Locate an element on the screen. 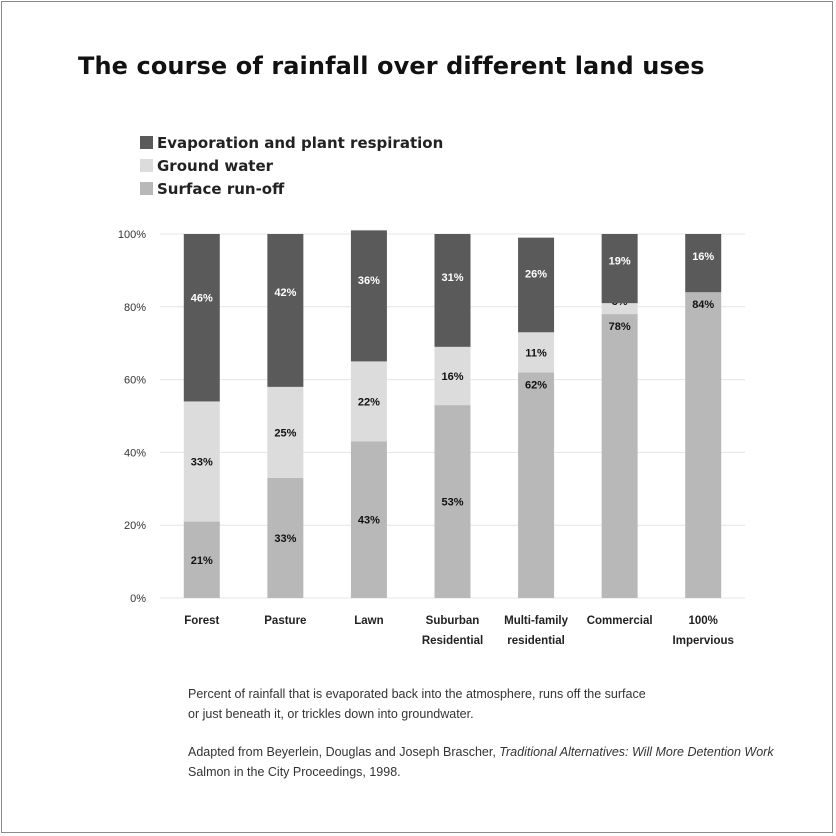 This screenshot has width=836, height=836. legend-swatch-surface-run-off is located at coordinates (146, 188).